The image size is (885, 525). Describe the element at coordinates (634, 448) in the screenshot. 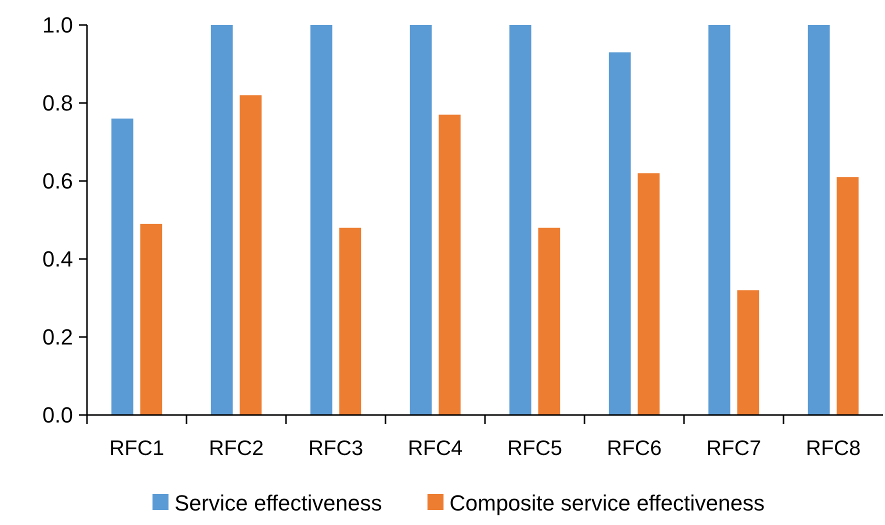

I see `x-tick-label: RFC6` at that location.